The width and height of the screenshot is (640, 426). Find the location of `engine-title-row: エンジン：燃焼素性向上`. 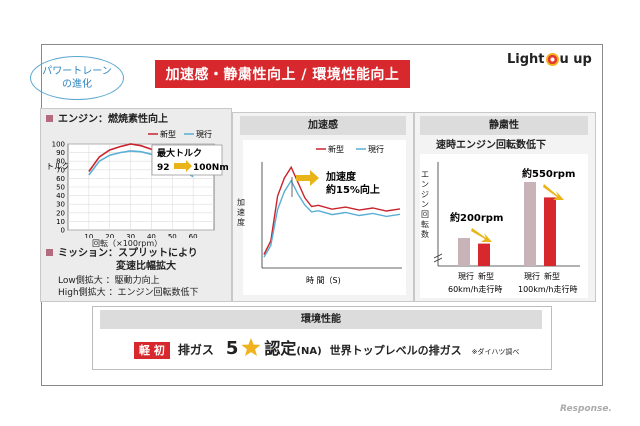

engine-title-row: エンジン：燃焼素性向上 is located at coordinates (107, 119).